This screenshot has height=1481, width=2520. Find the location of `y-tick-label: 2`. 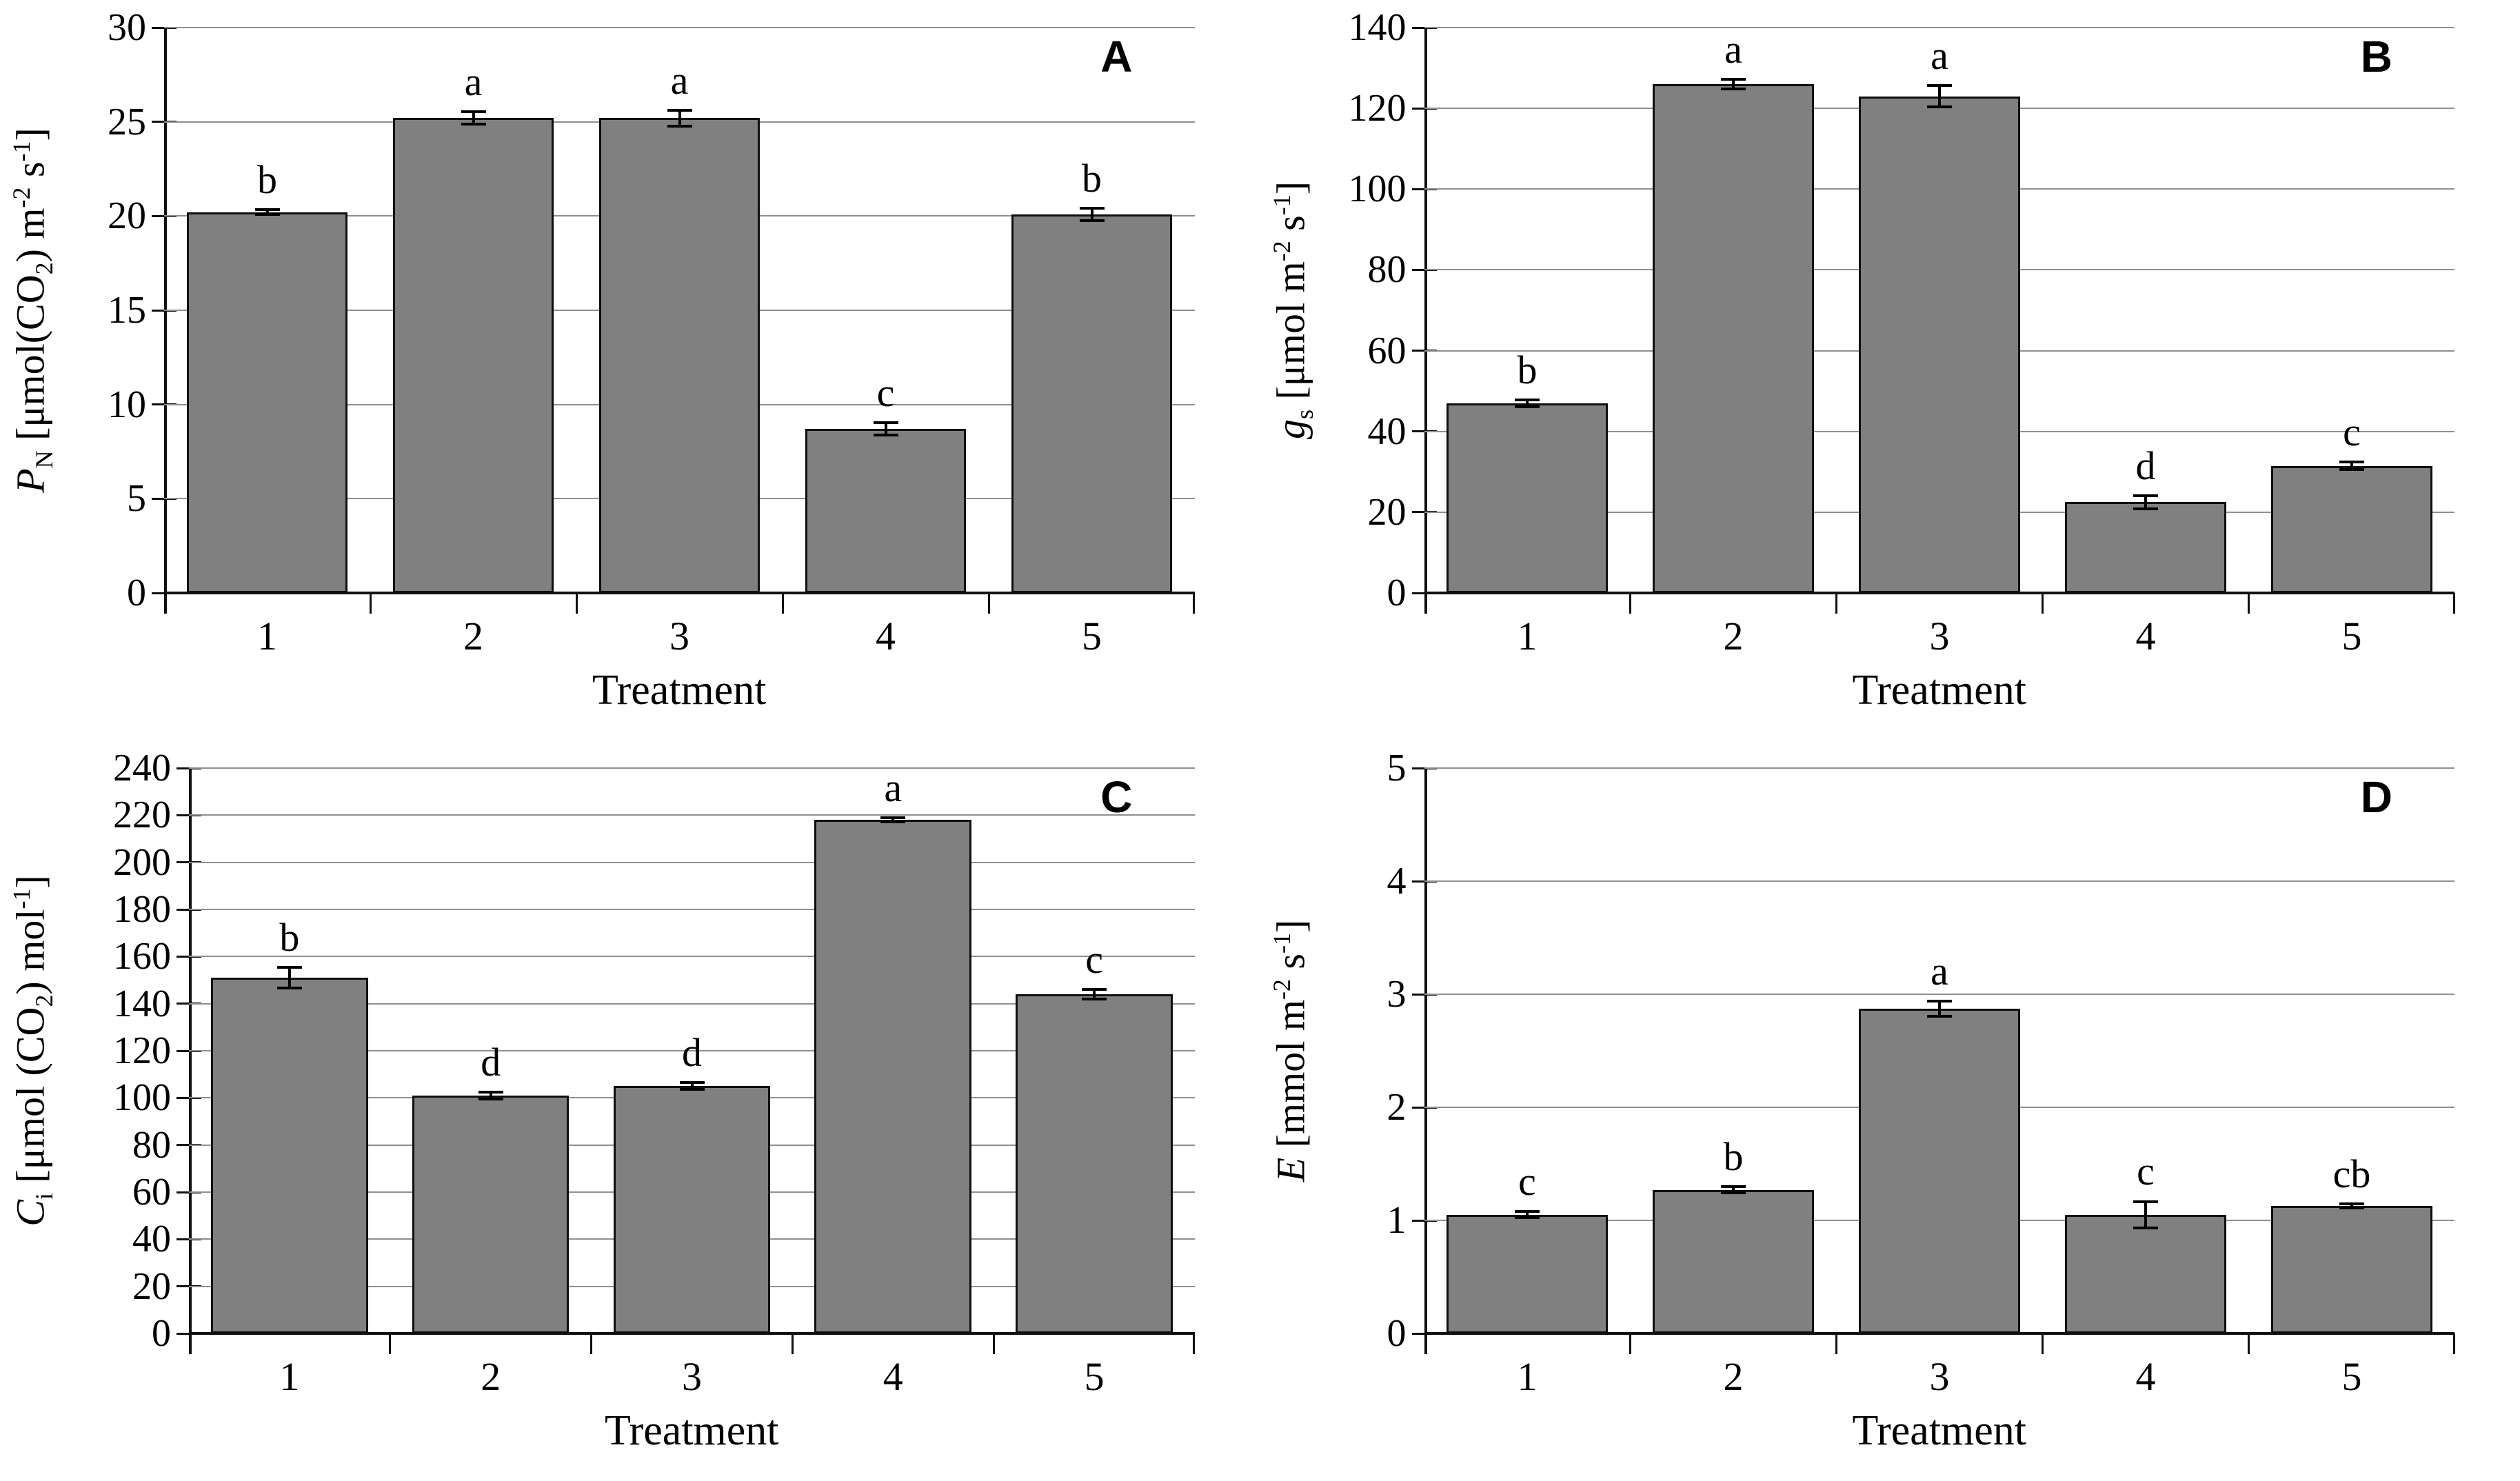

y-tick-label: 2 is located at coordinates (1397, 1107).